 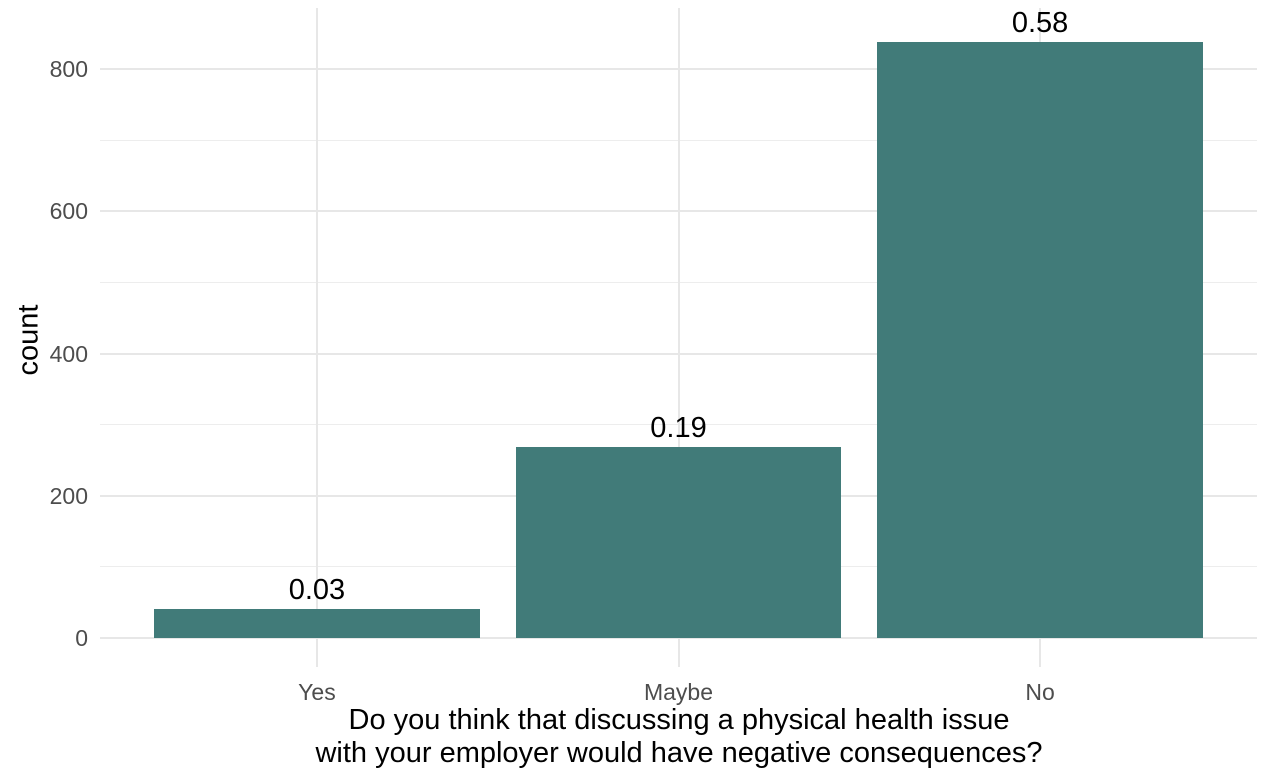 What do you see at coordinates (678, 428) in the screenshot?
I see `bar-value-label-maybe: 0.19` at bounding box center [678, 428].